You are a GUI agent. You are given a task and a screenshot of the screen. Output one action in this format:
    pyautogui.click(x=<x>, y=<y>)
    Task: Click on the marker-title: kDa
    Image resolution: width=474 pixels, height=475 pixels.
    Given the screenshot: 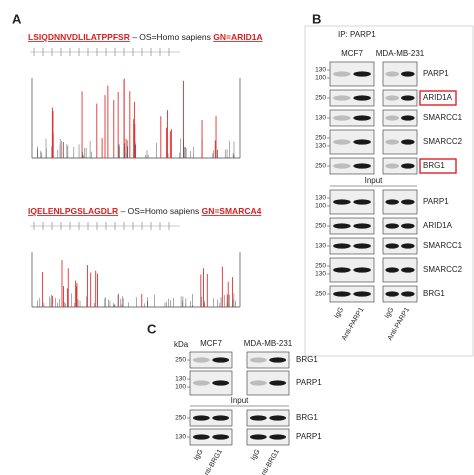 What is the action you would take?
    pyautogui.click(x=181, y=344)
    